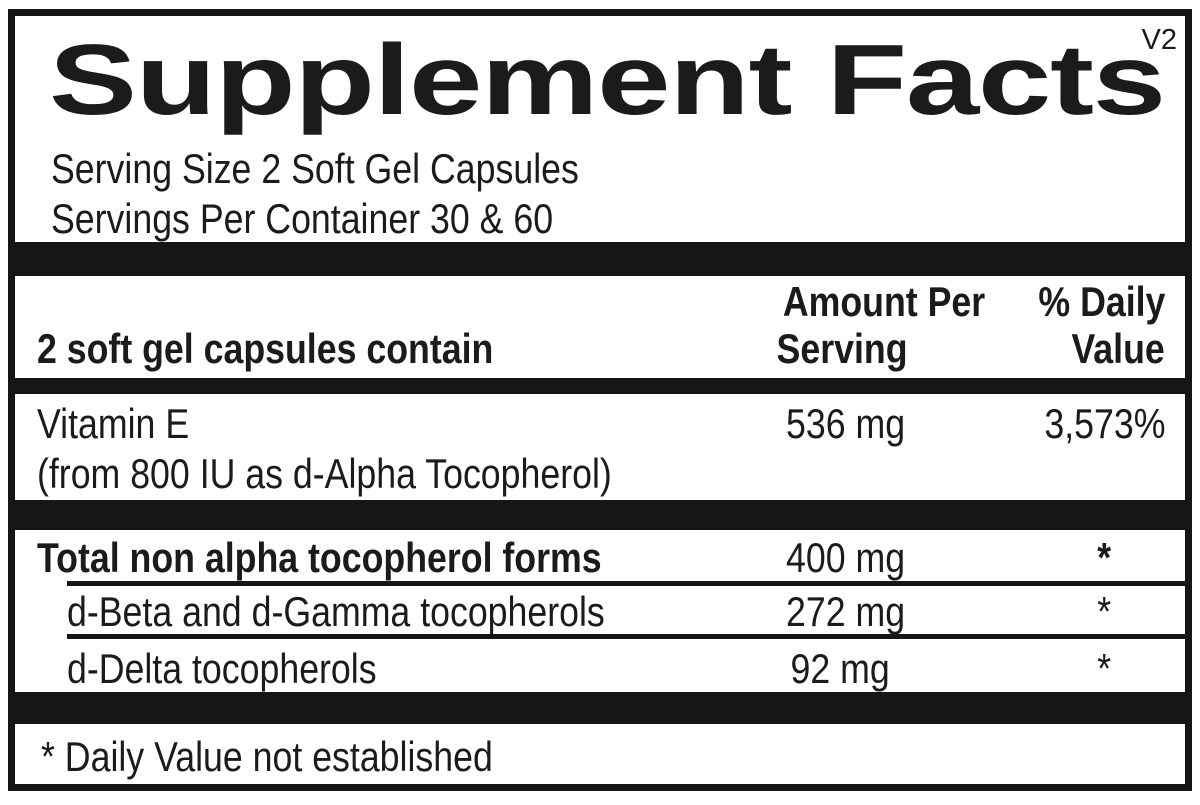 This screenshot has width=1200, height=805. Describe the element at coordinates (319, 557) in the screenshot. I see `ingredient-name: Total non alpha tocopherol forms` at that location.